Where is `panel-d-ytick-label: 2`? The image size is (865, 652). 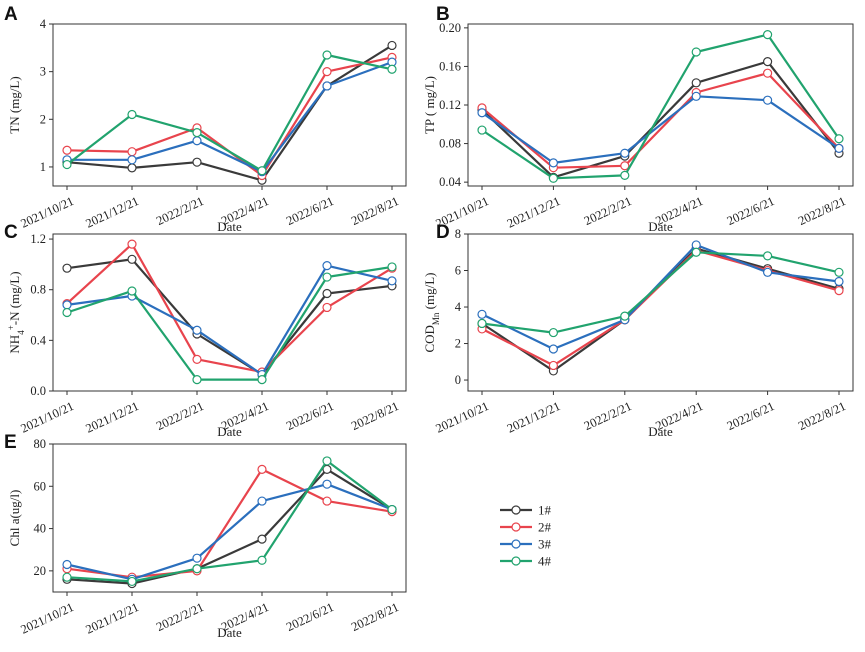
panel-d-ytick-label: 2 is located at coordinates (458, 344).